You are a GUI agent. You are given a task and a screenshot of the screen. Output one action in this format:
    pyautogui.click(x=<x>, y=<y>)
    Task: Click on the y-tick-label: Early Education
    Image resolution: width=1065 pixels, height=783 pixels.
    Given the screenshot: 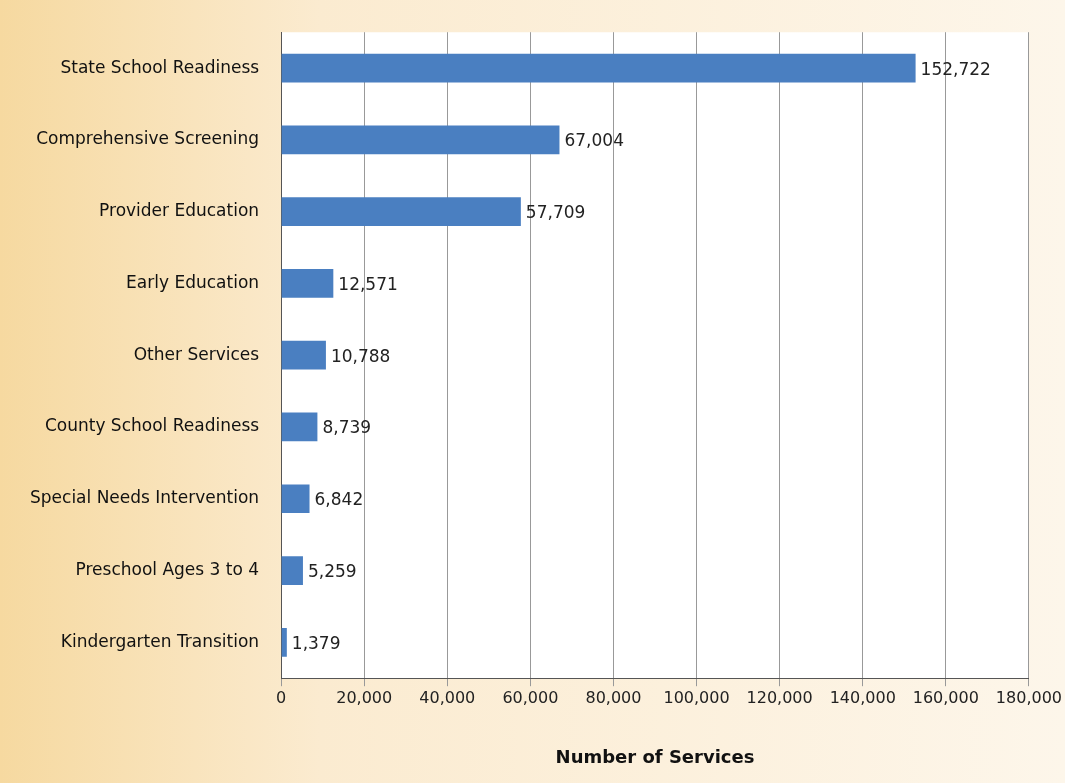 What is the action you would take?
    pyautogui.click(x=193, y=281)
    